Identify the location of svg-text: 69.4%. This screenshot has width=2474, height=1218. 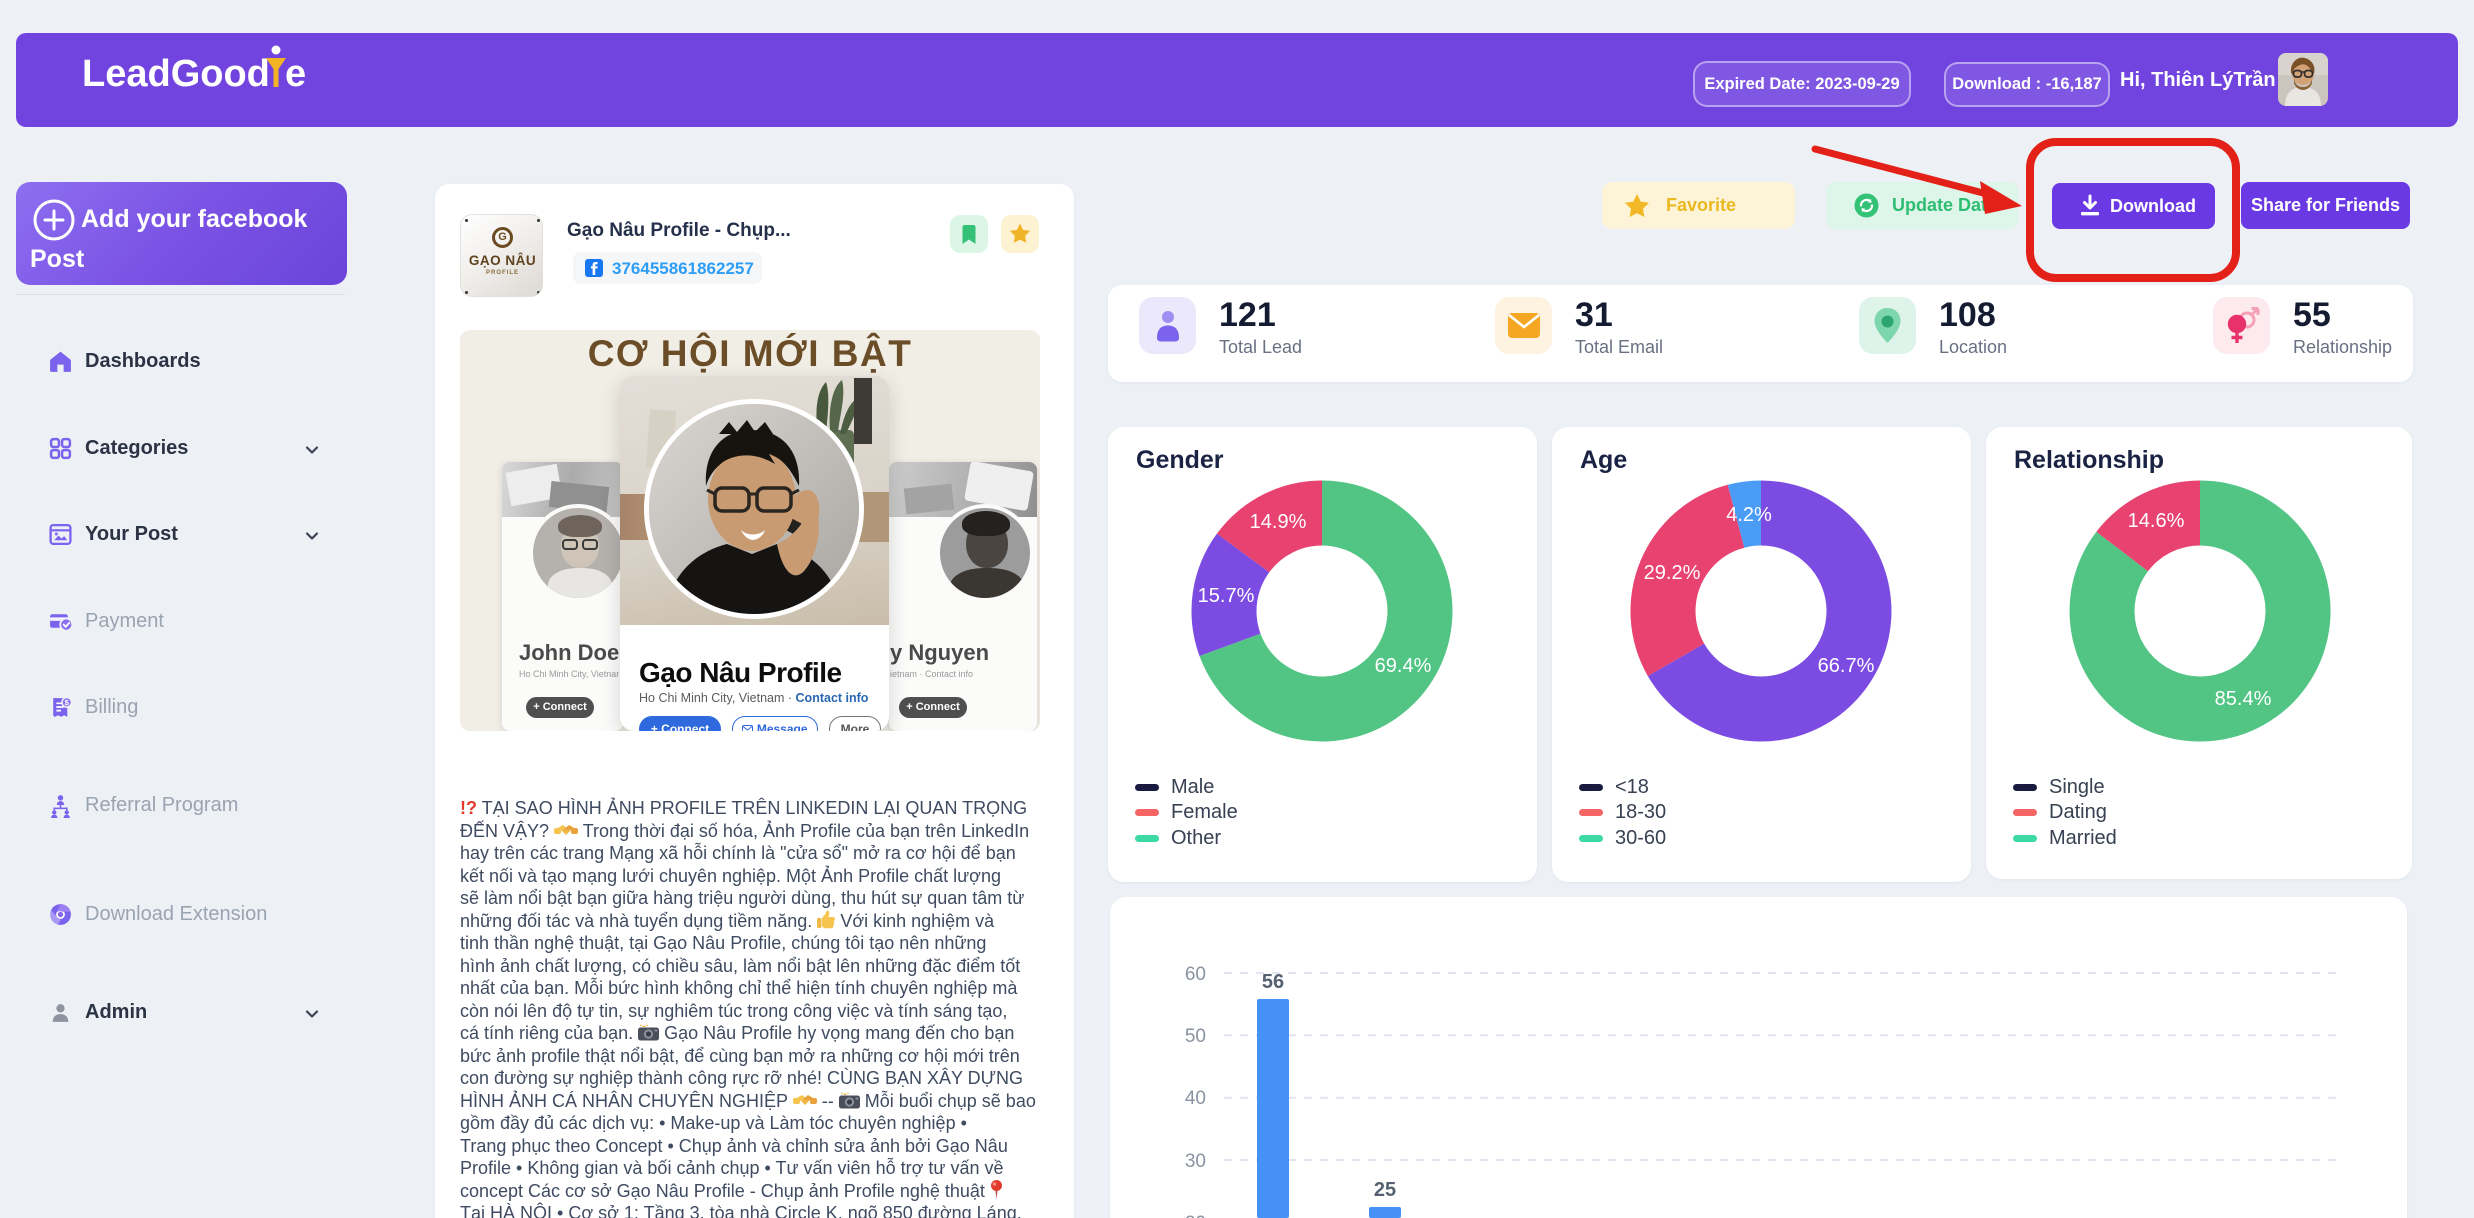
(1403, 666).